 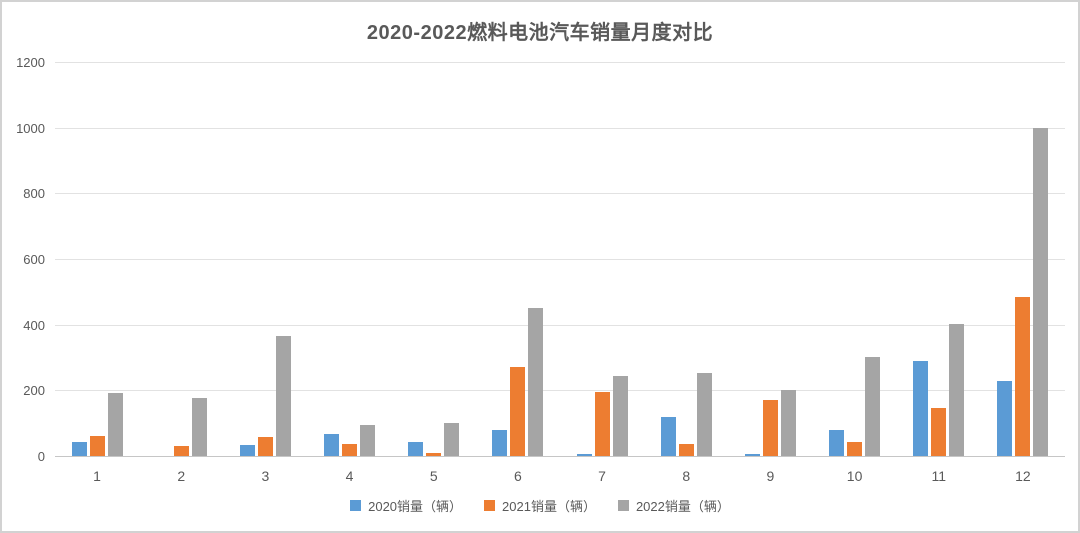 What do you see at coordinates (540, 33) in the screenshot?
I see `chart-title: 2020-2022燃料电池汽车销量月度对比` at bounding box center [540, 33].